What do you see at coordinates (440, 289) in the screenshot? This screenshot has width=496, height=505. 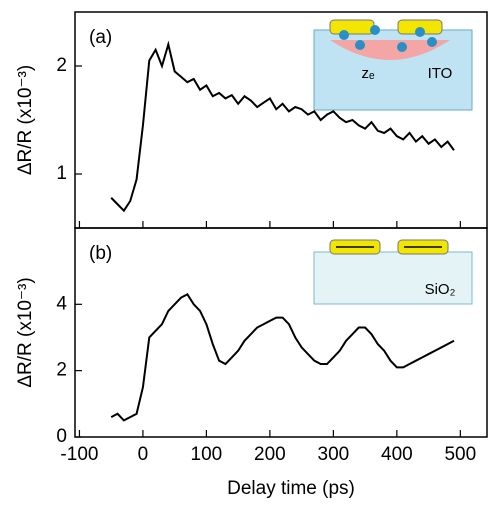 I see `inset-label: SiO₂` at bounding box center [440, 289].